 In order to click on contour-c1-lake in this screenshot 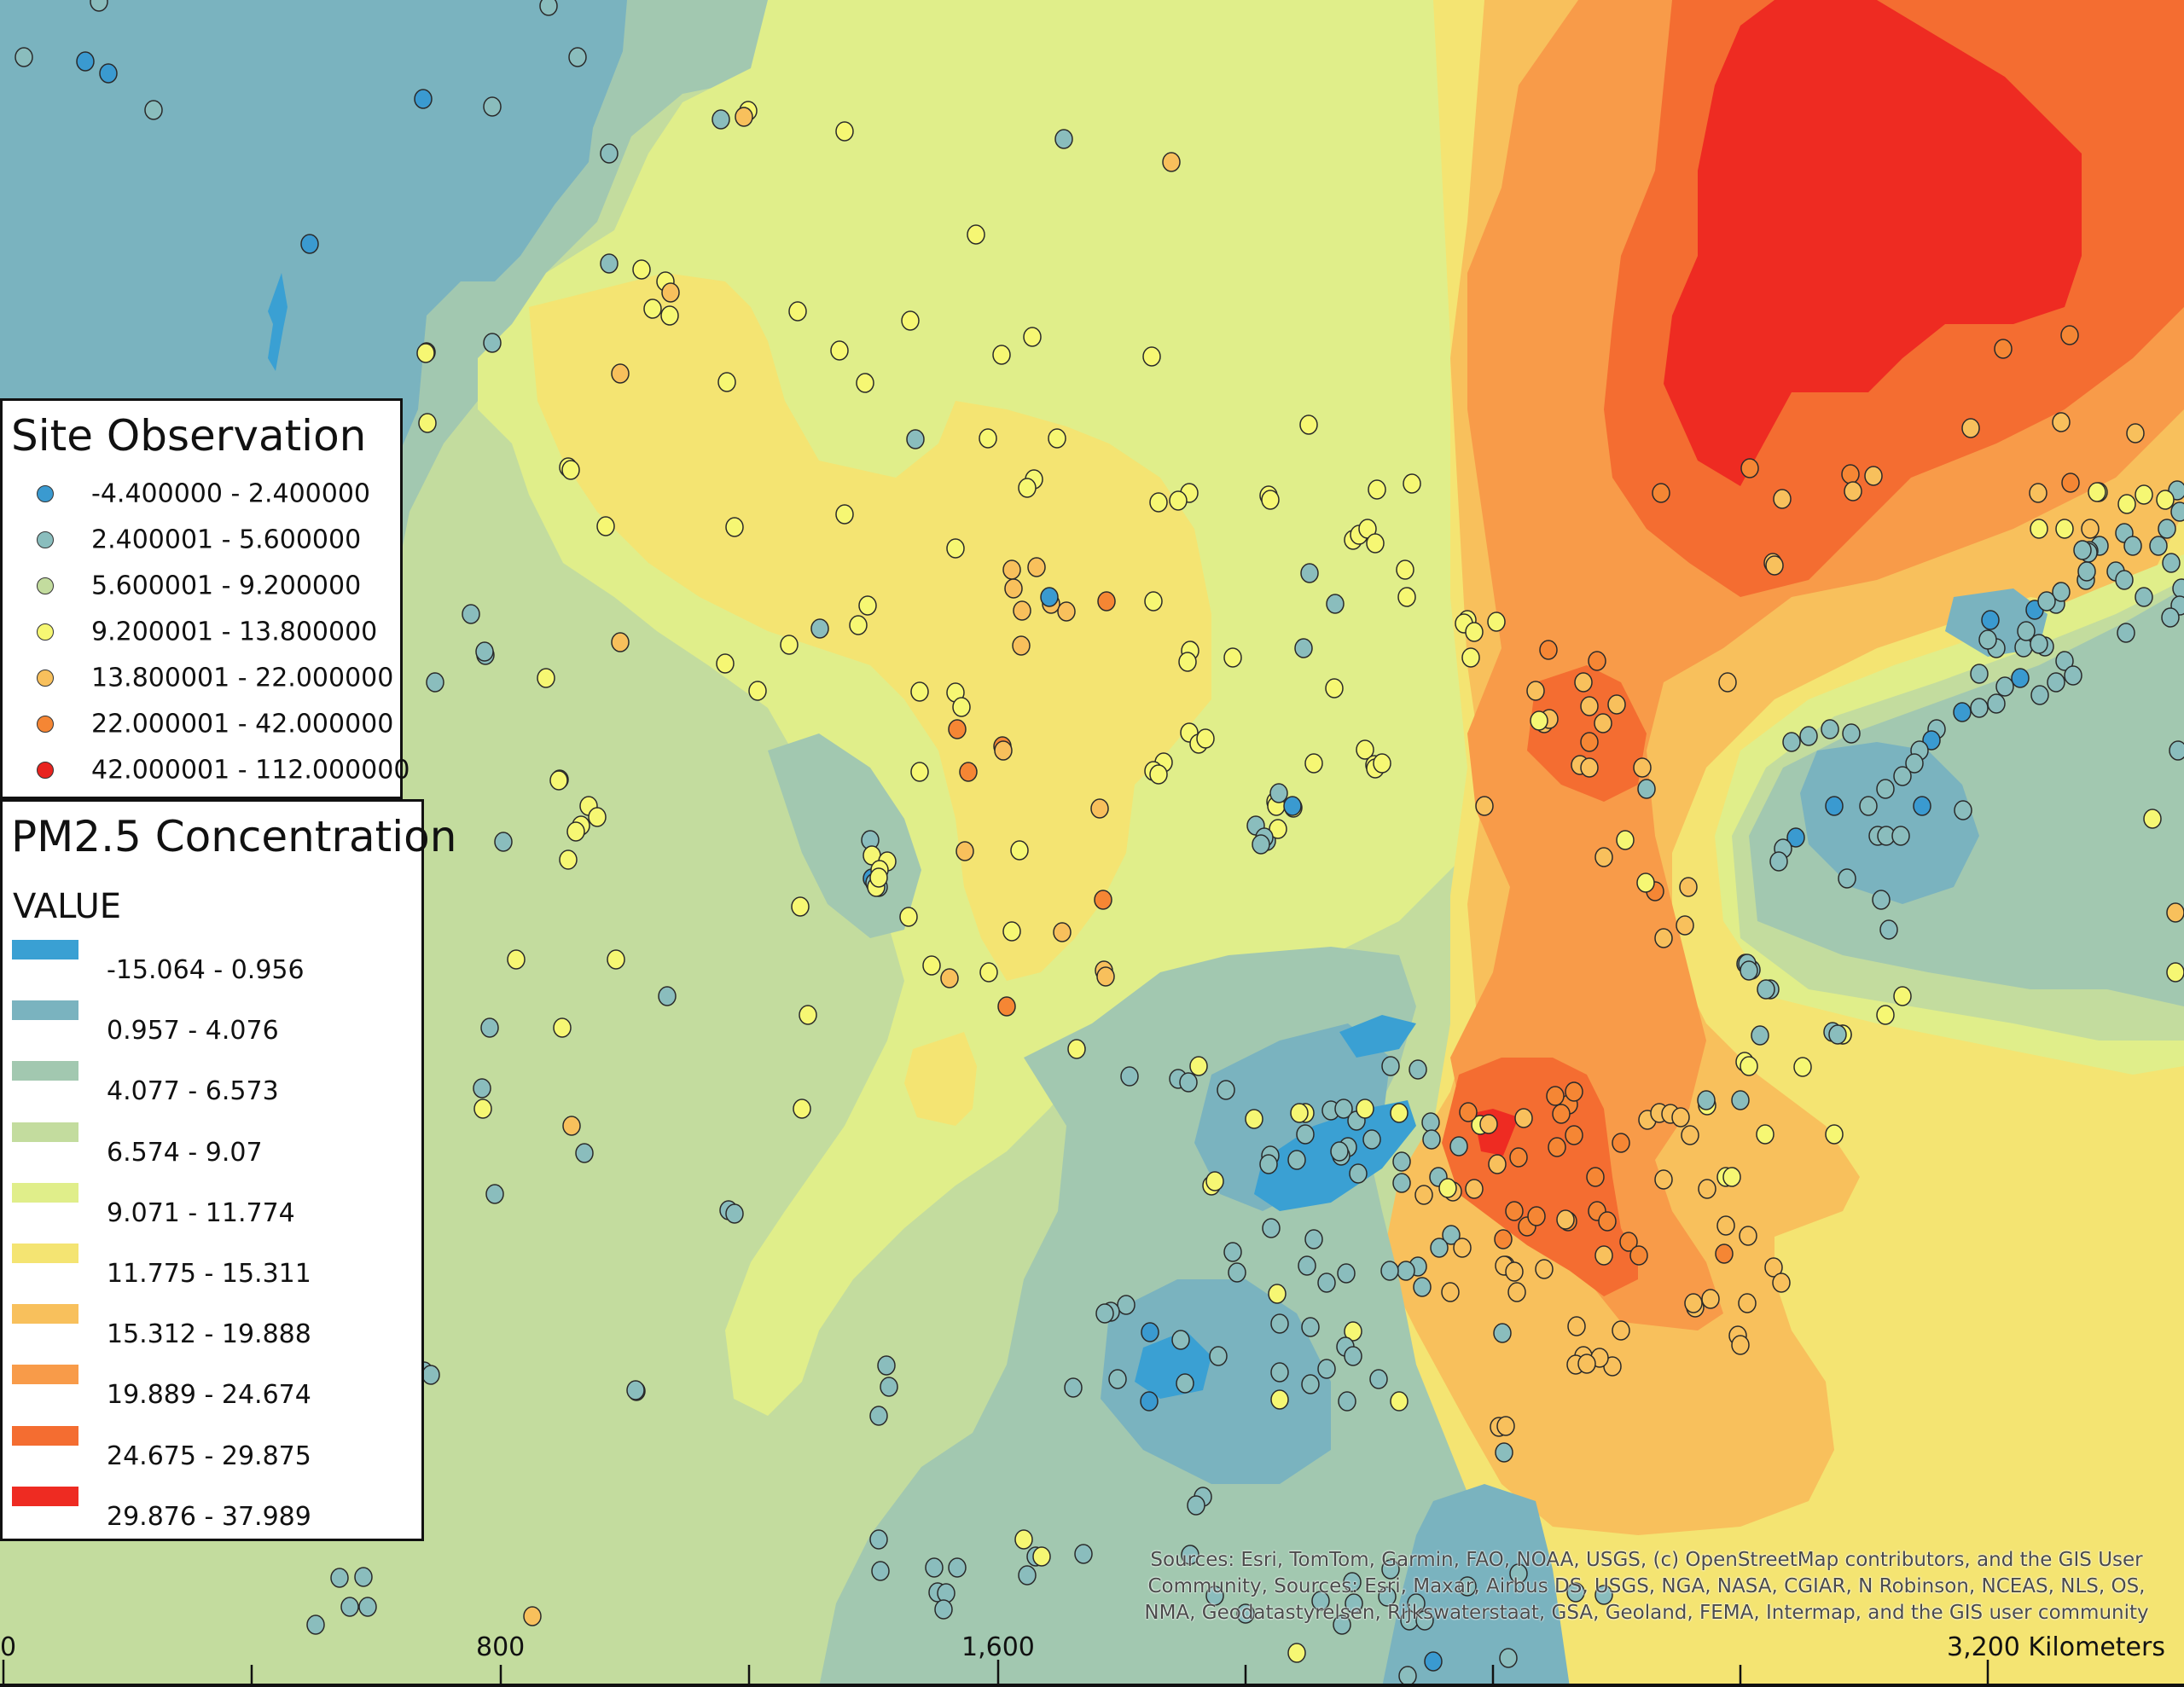, I will do `click(278, 322)`.